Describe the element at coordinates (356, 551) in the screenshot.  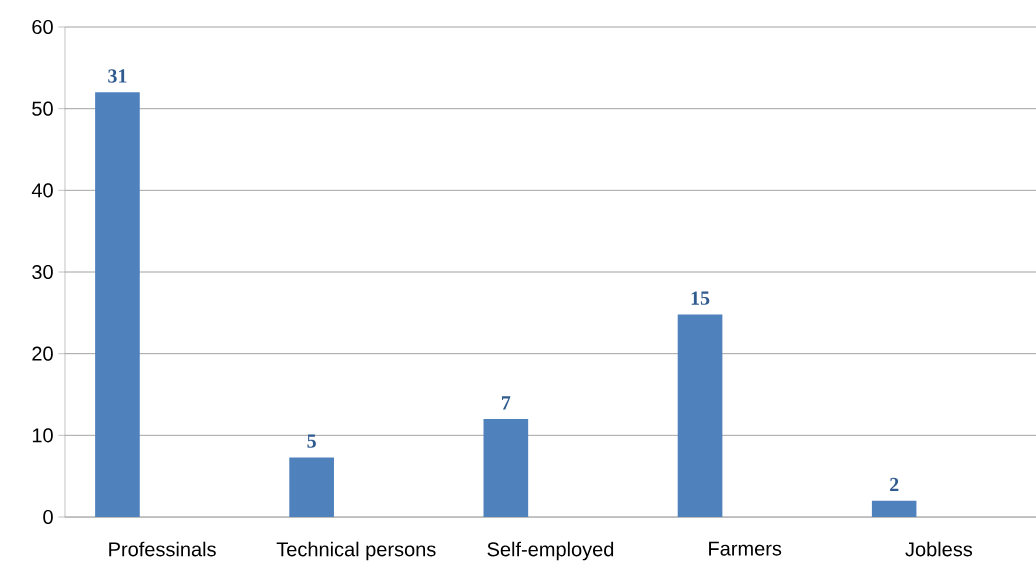
I see `x-tick-label: Technical persons` at that location.